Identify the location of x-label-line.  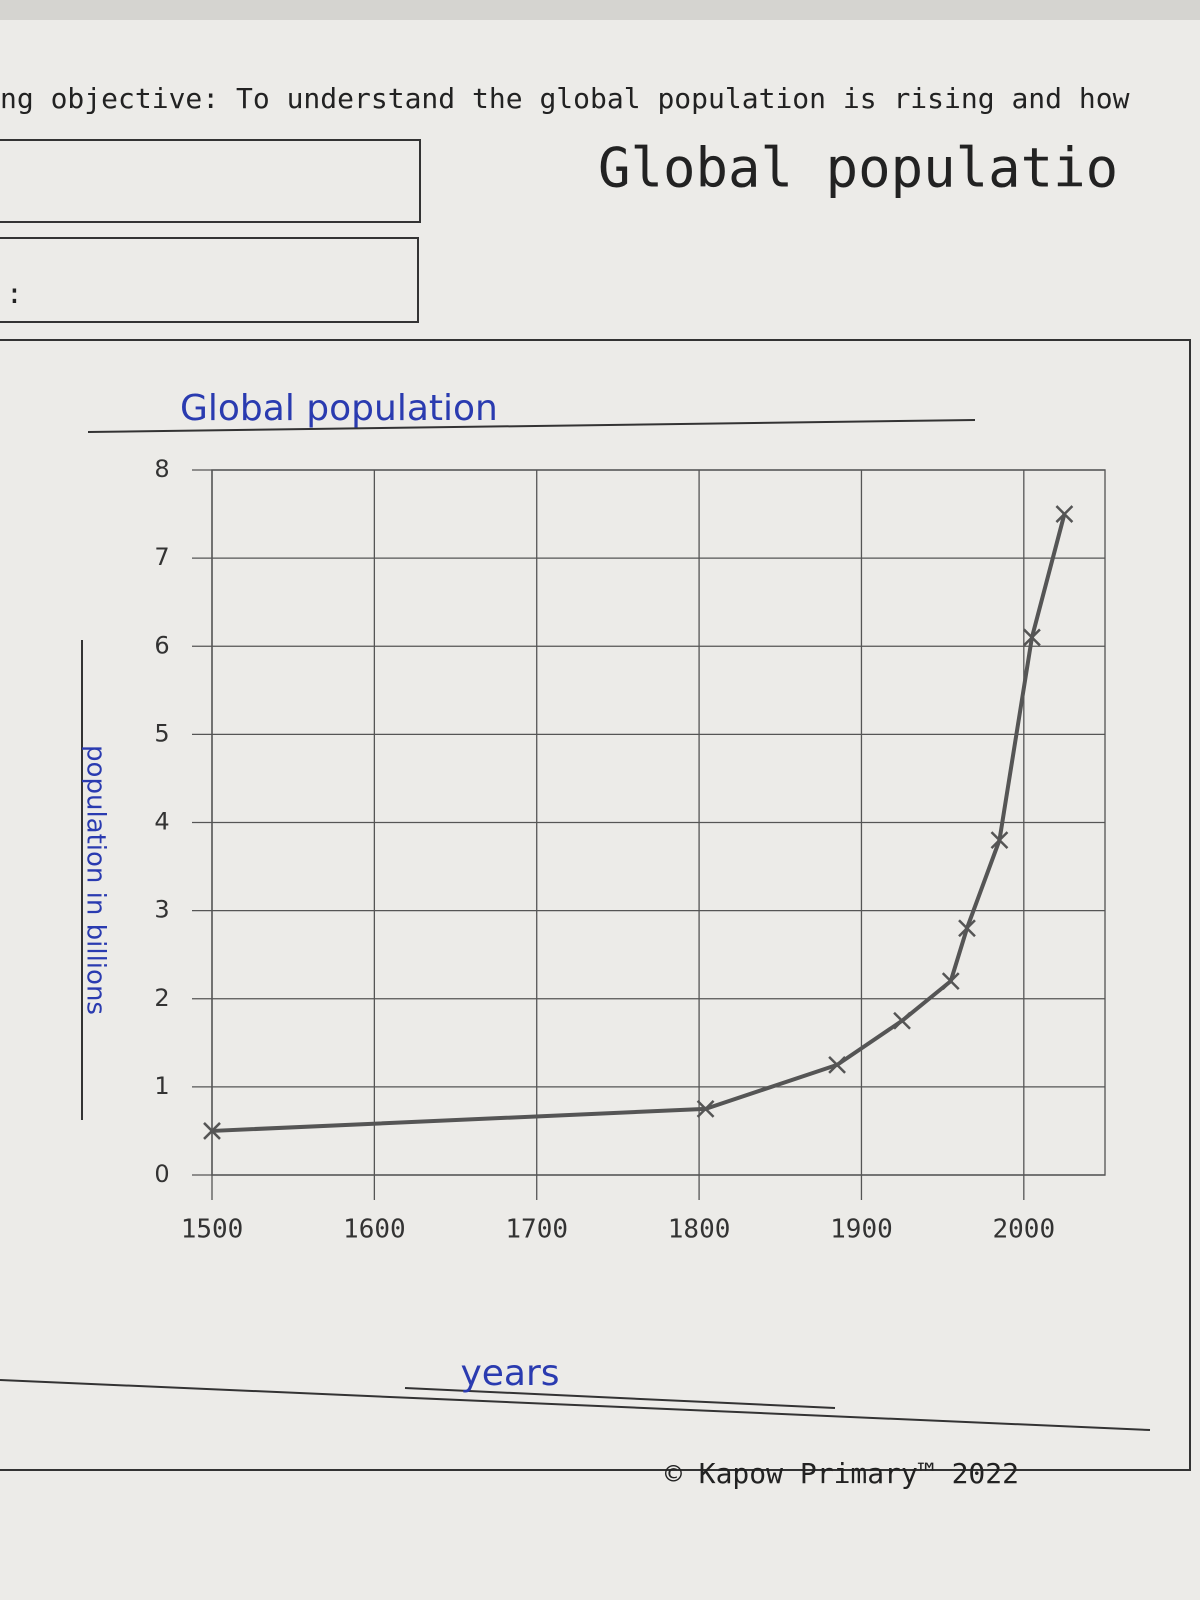
(620, 1398).